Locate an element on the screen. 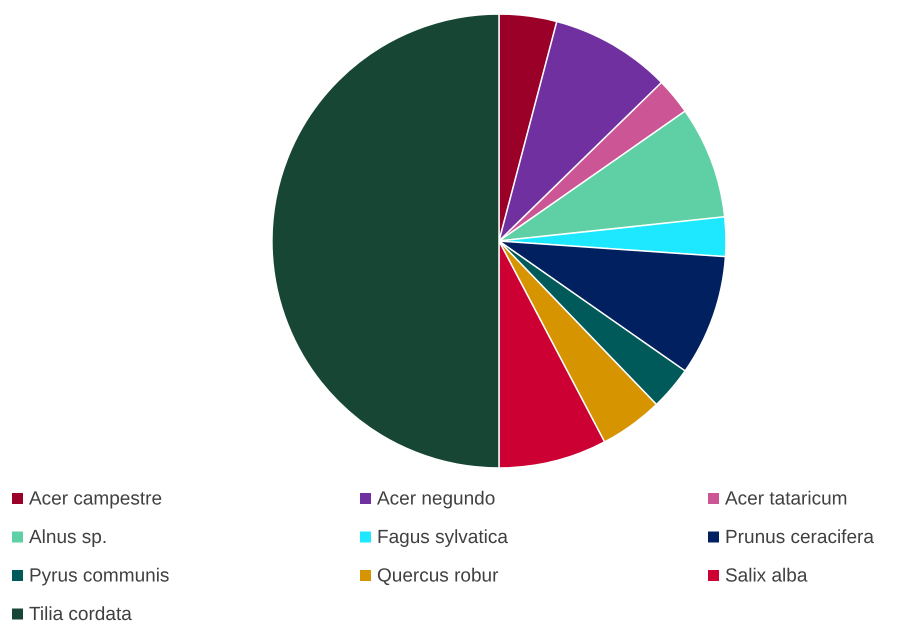 Image resolution: width=907 pixels, height=626 pixels. legend-label: Salix alba is located at coordinates (766, 576).